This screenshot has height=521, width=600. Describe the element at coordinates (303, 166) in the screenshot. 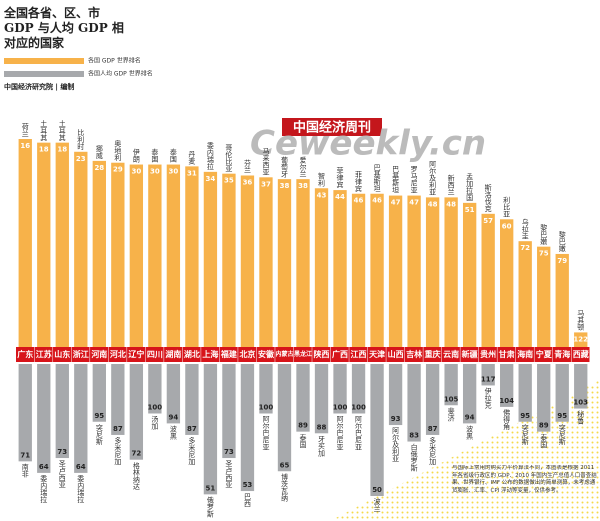

I see `country-label: 爱尔兰` at that location.